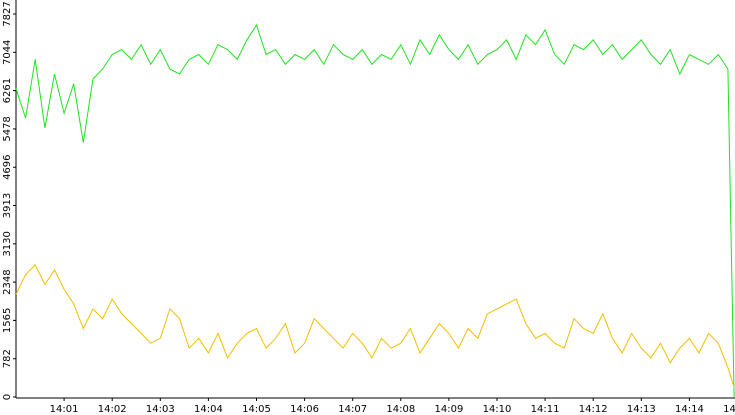  What do you see at coordinates (400, 409) in the screenshot?
I see `x-tick-label: 14:08` at bounding box center [400, 409].